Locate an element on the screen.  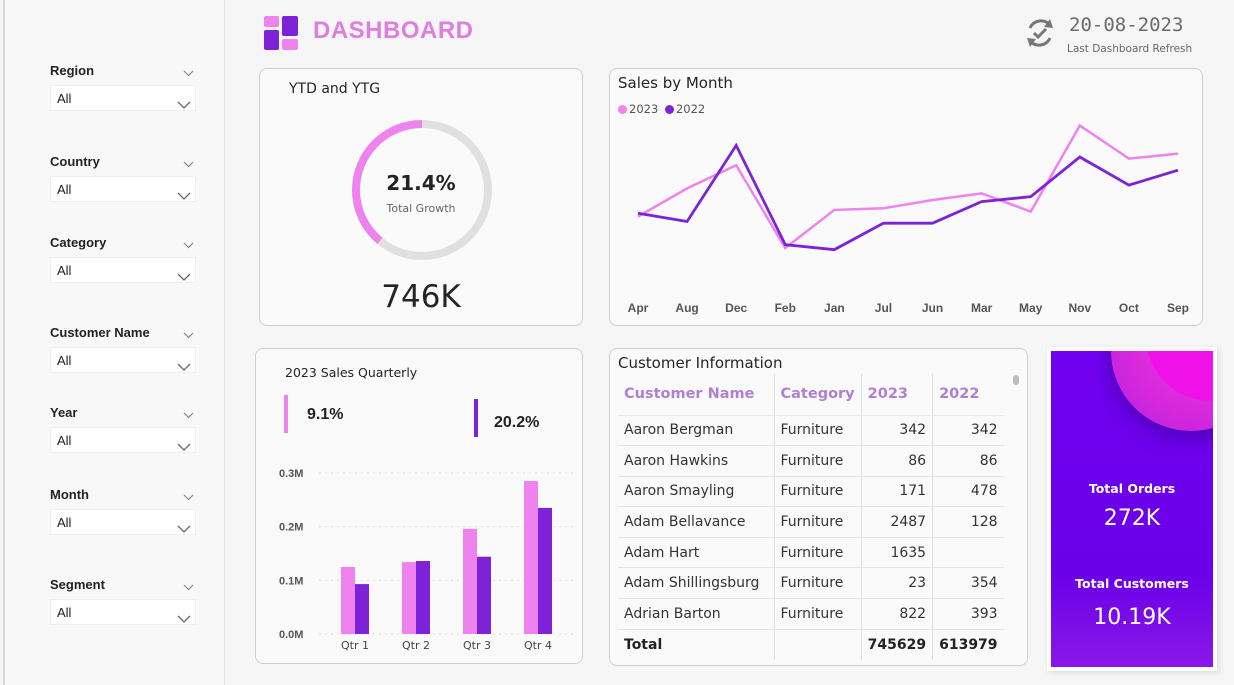
category-dropdown: All is located at coordinates (123, 270).